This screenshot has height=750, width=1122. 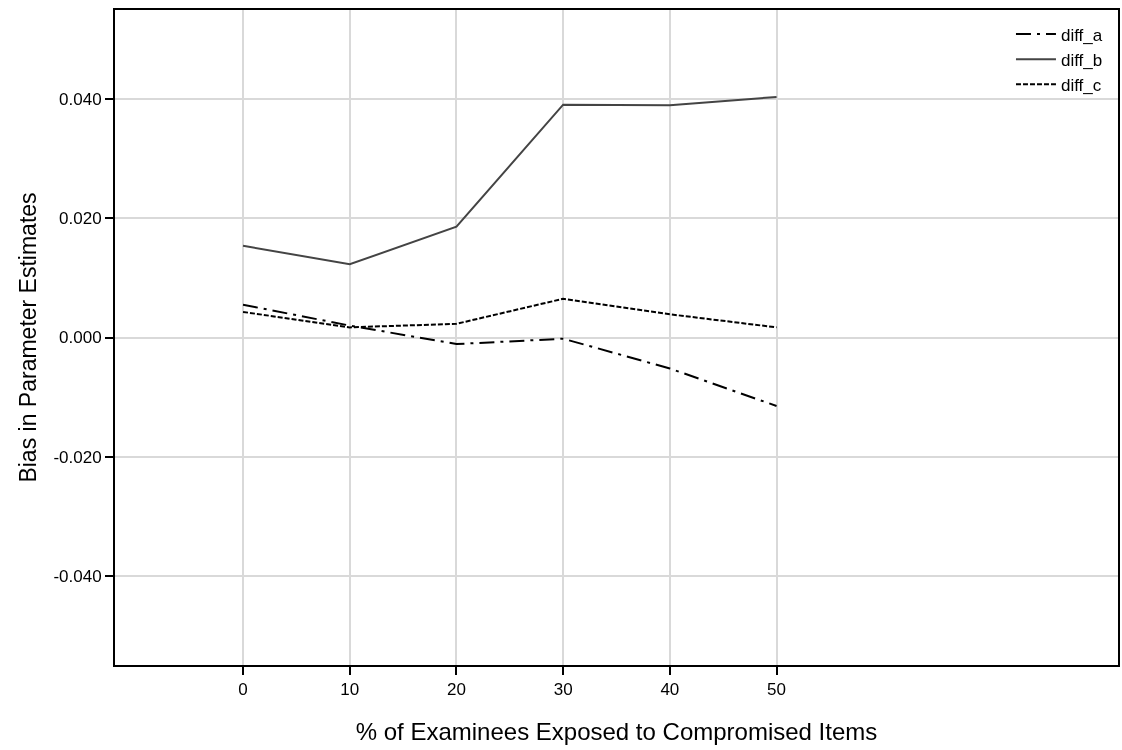 What do you see at coordinates (1081, 60) in the screenshot?
I see `legend-label: diff_b` at bounding box center [1081, 60].